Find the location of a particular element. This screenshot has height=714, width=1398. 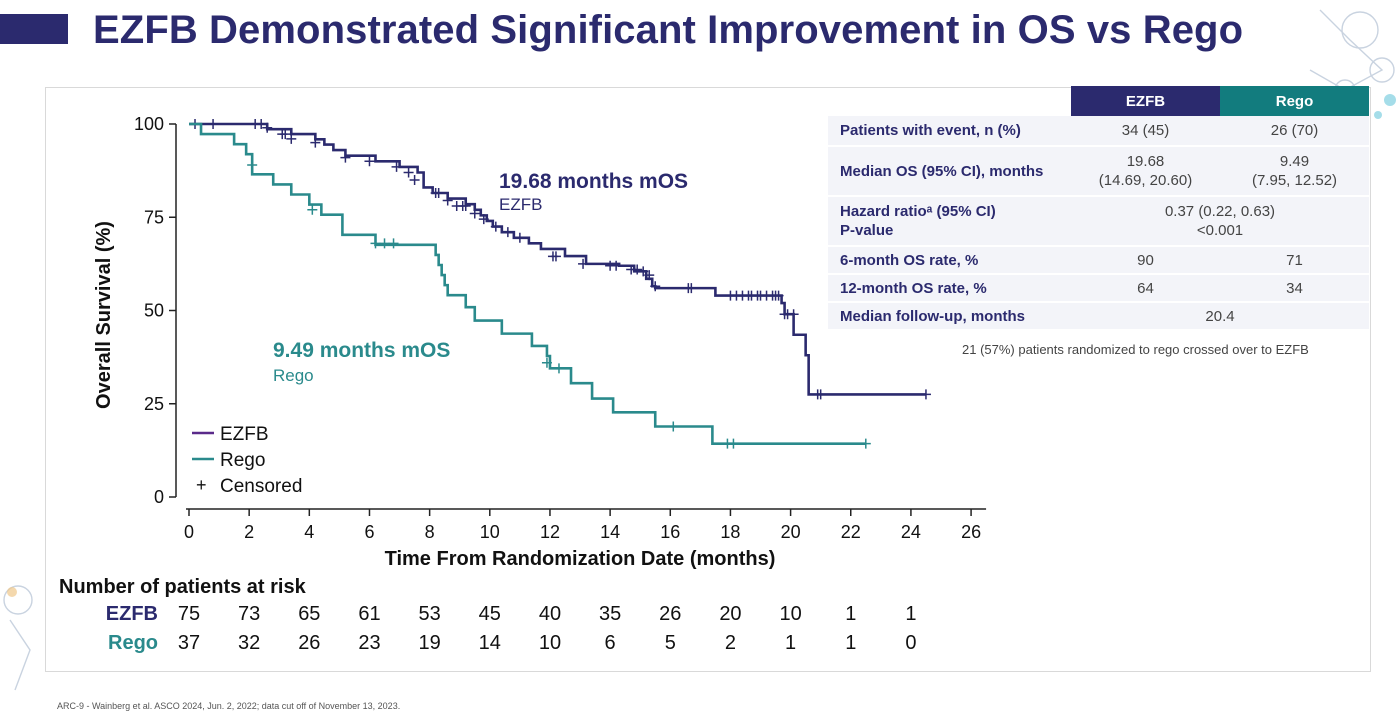

legend-ezfb-label: EZFB is located at coordinates (244, 434).